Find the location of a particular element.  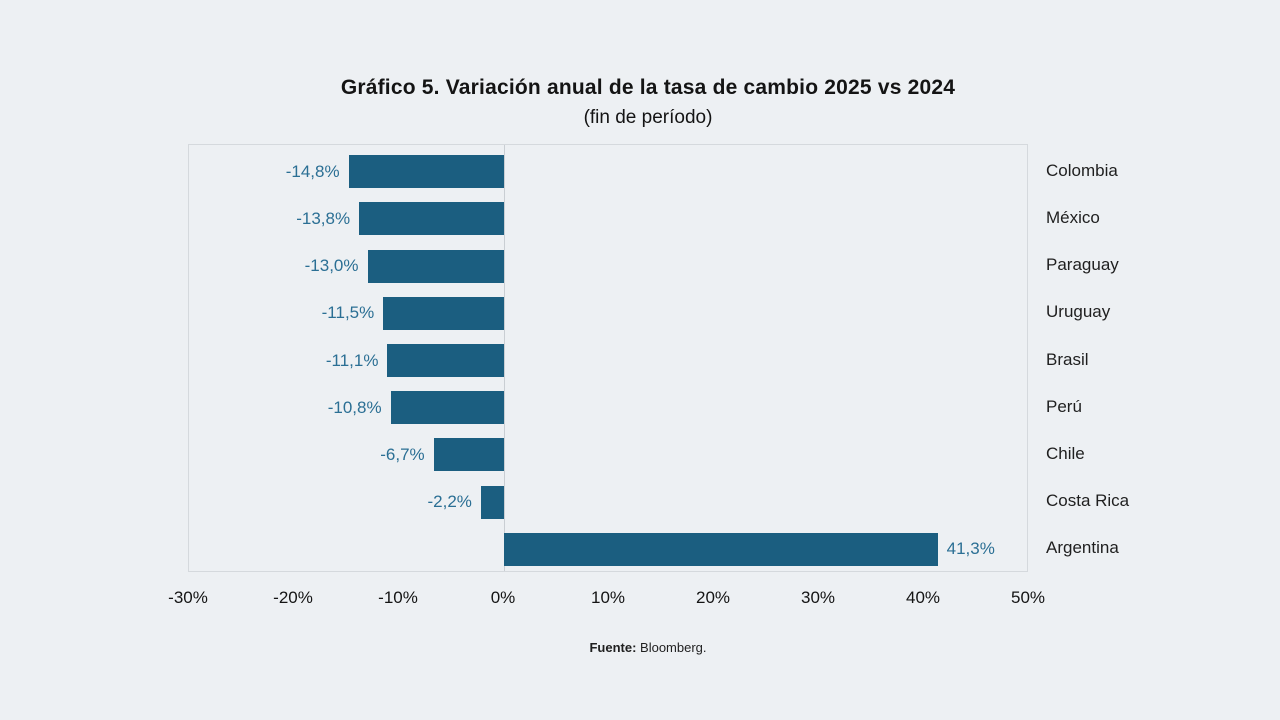

category-label: Perú is located at coordinates (1064, 406).